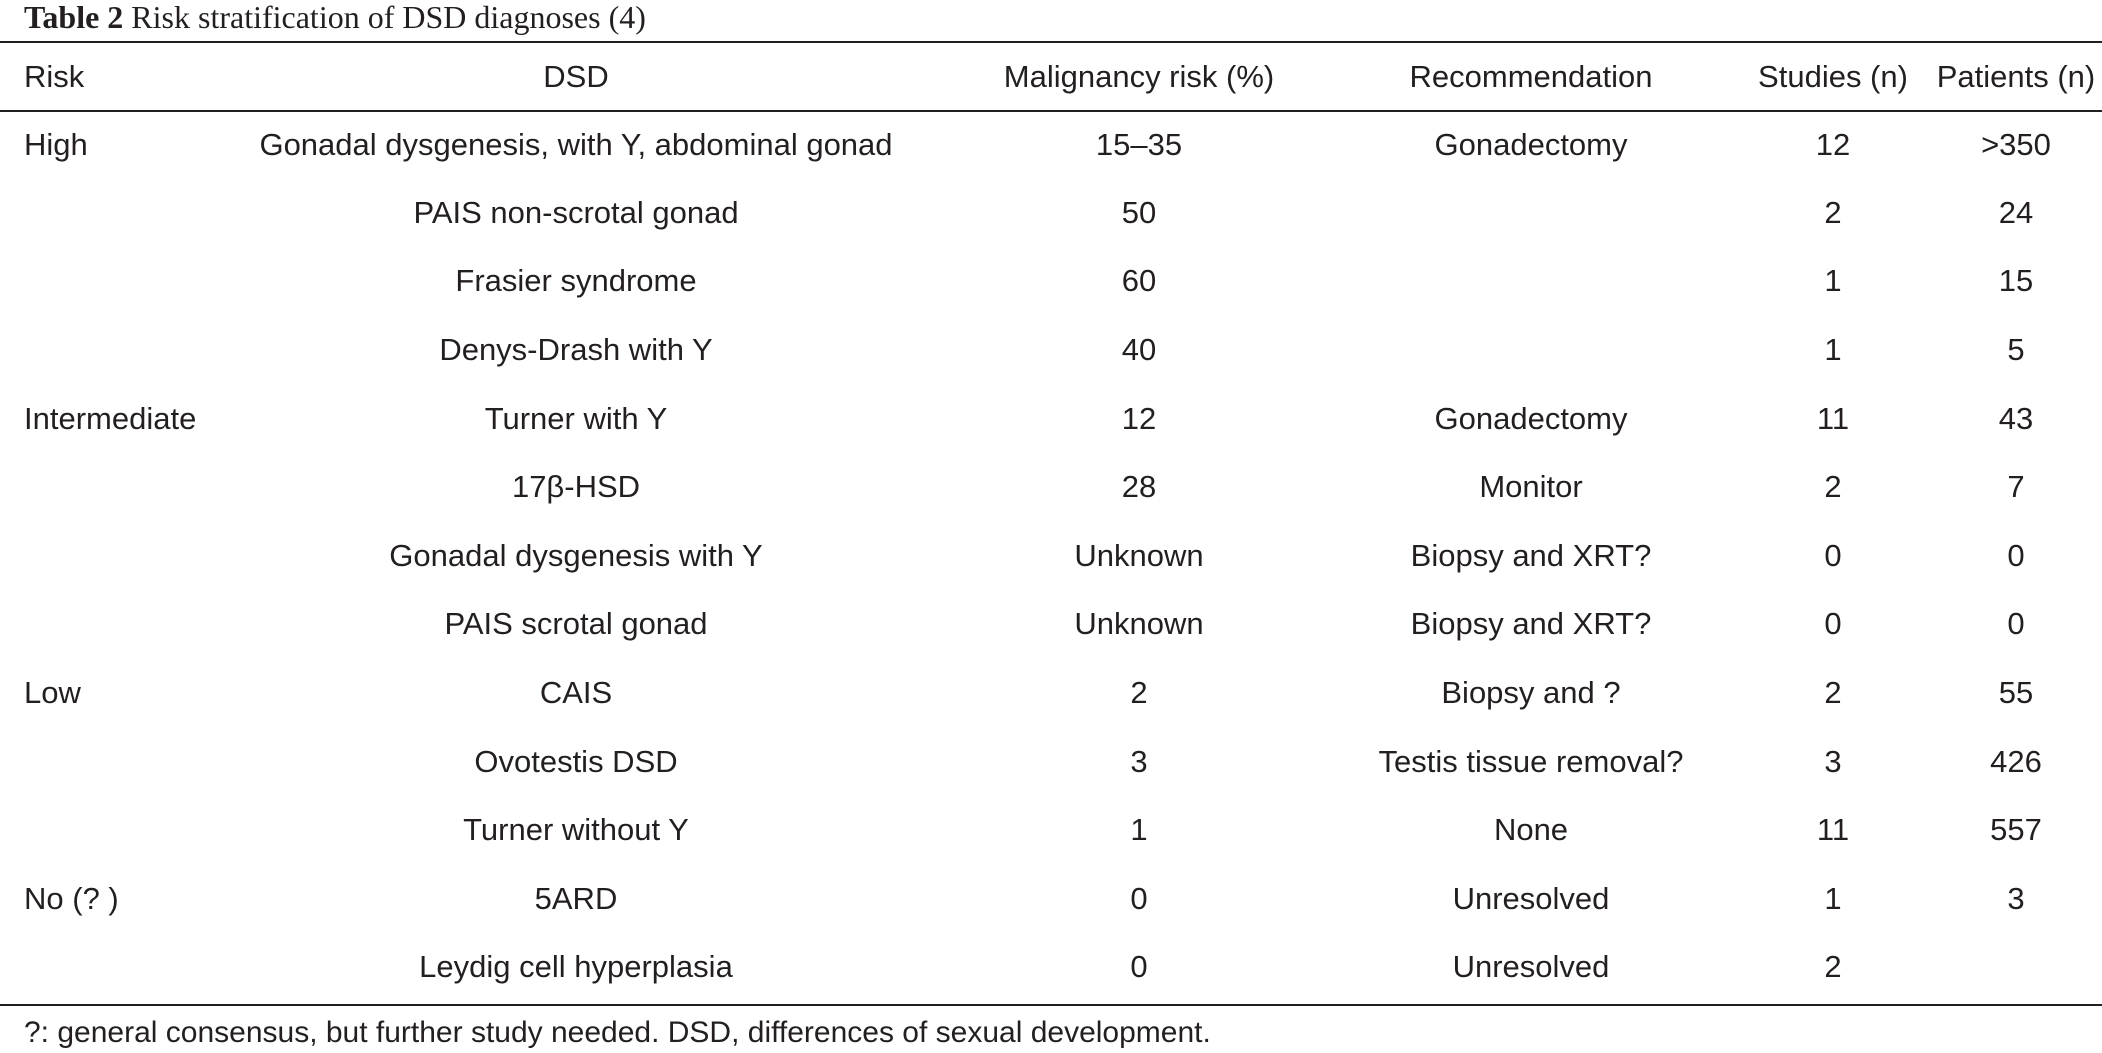 This screenshot has width=2102, height=1053. What do you see at coordinates (576, 350) in the screenshot?
I see `cell-dsd: Denys-Drash with Y` at bounding box center [576, 350].